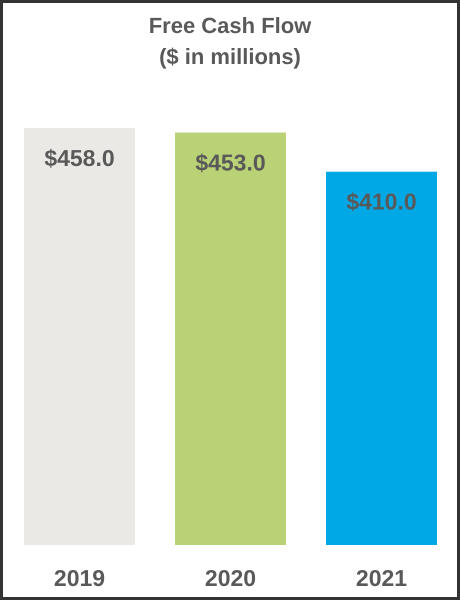 The width and height of the screenshot is (460, 600). What do you see at coordinates (382, 578) in the screenshot?
I see `x-tick-label: 2021` at bounding box center [382, 578].